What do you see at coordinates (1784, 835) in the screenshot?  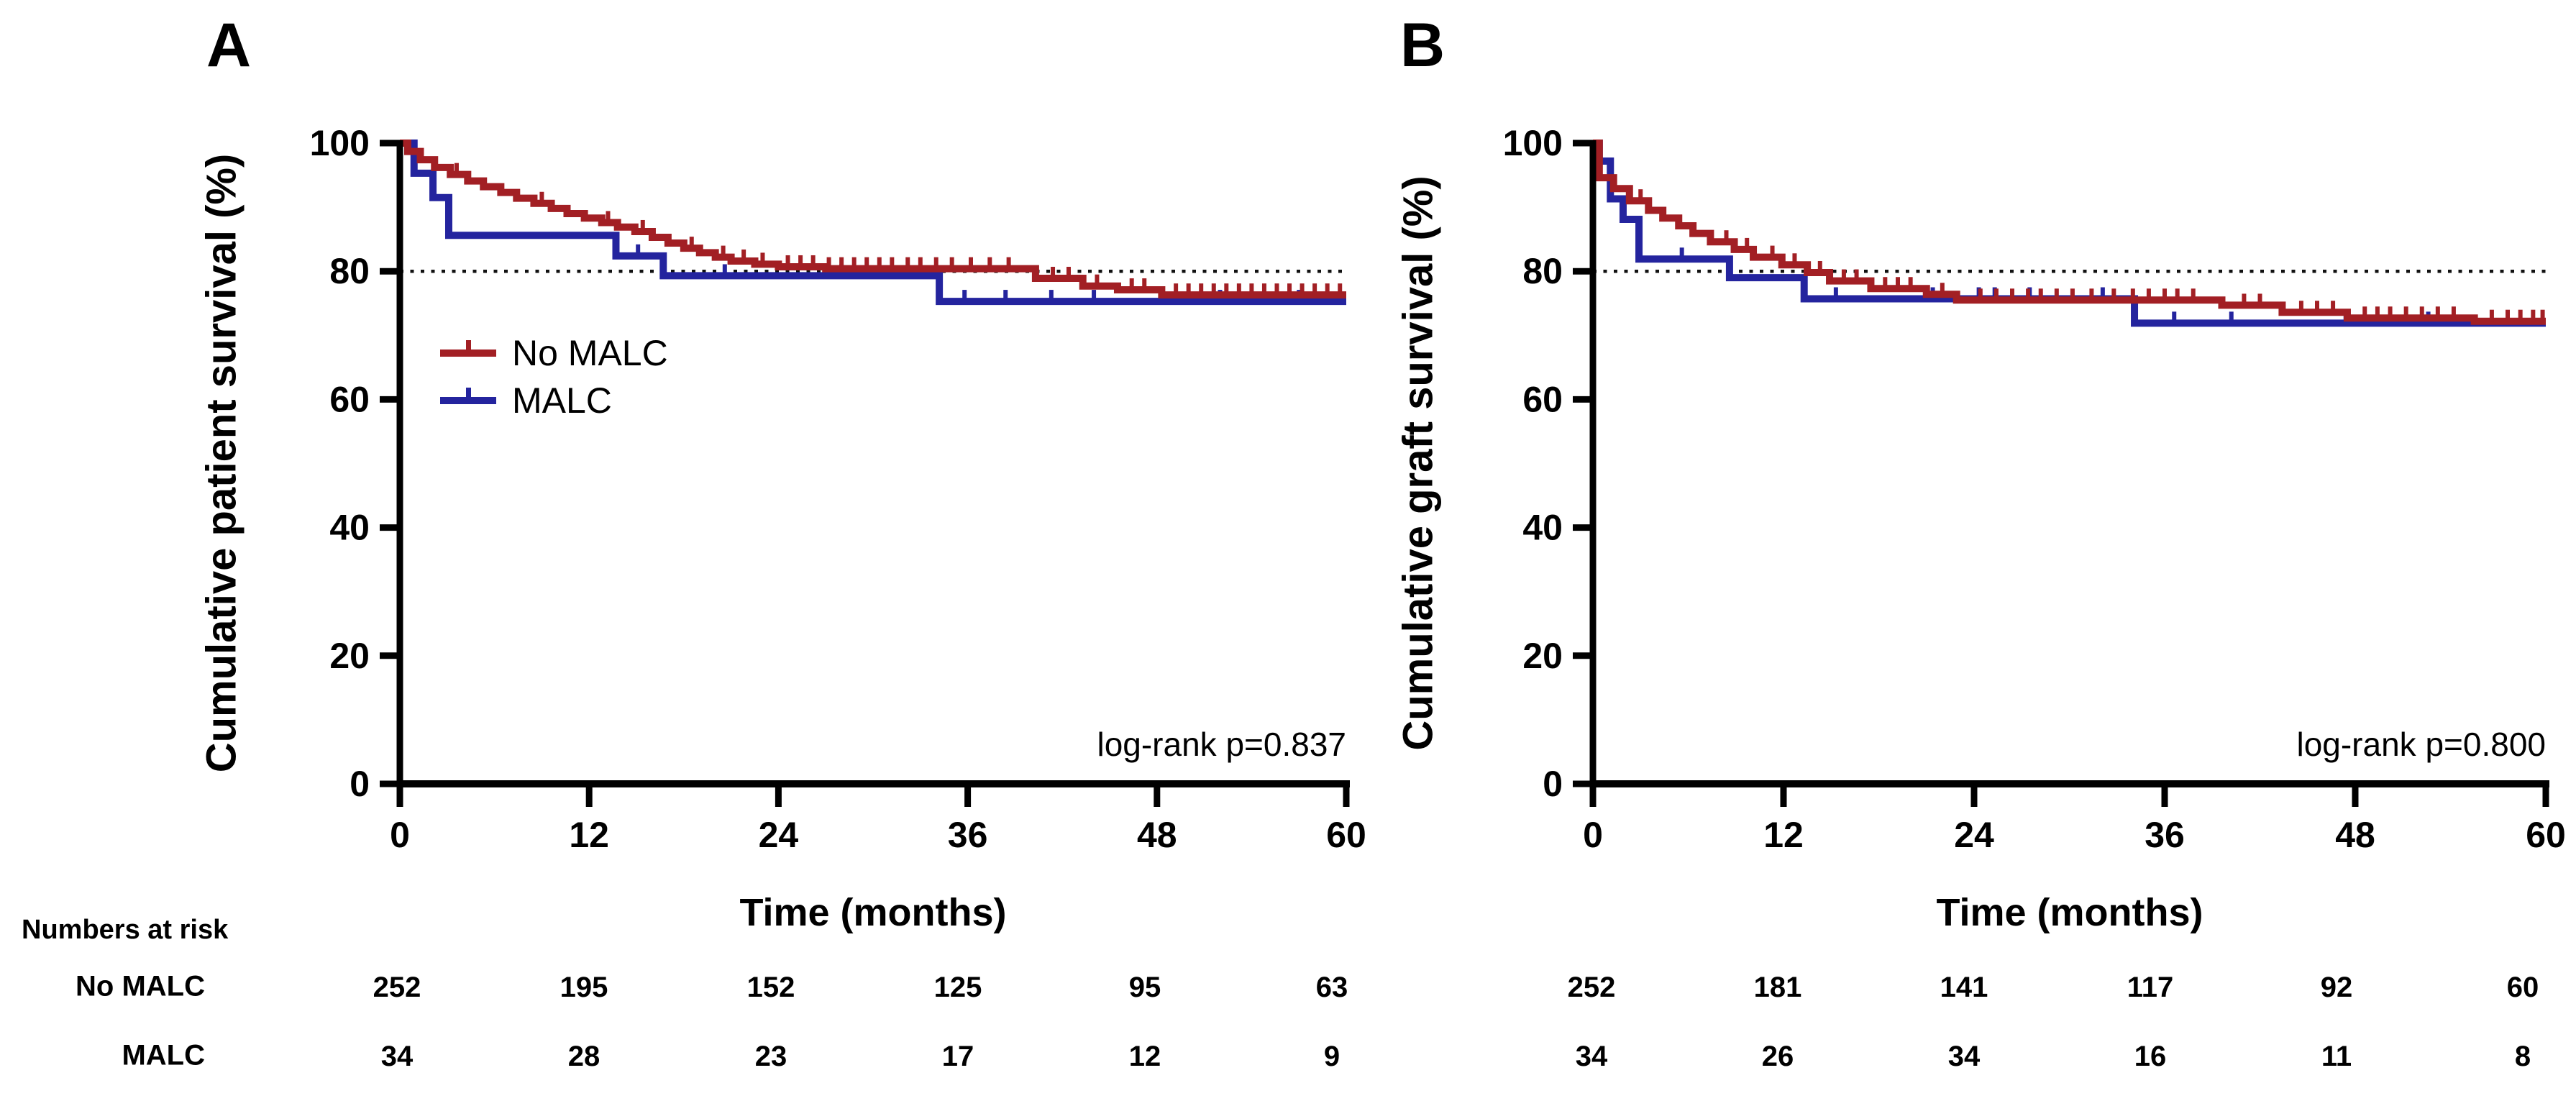 I see `x-tick-label-12-panel-B: 12` at bounding box center [1784, 835].